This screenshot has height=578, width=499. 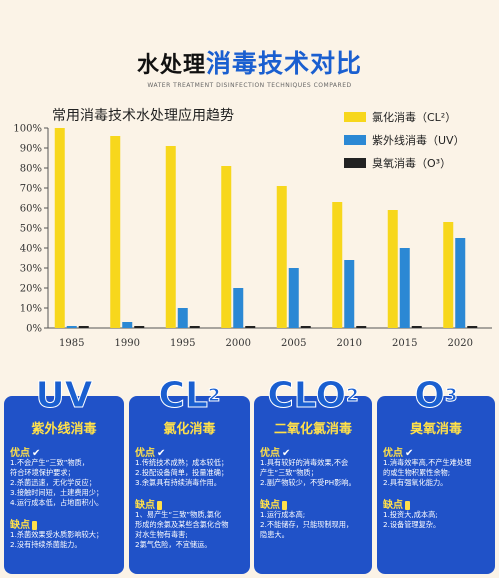 What do you see at coordinates (31, 269) in the screenshot?
I see `y-tick-label: 30%` at bounding box center [31, 269].